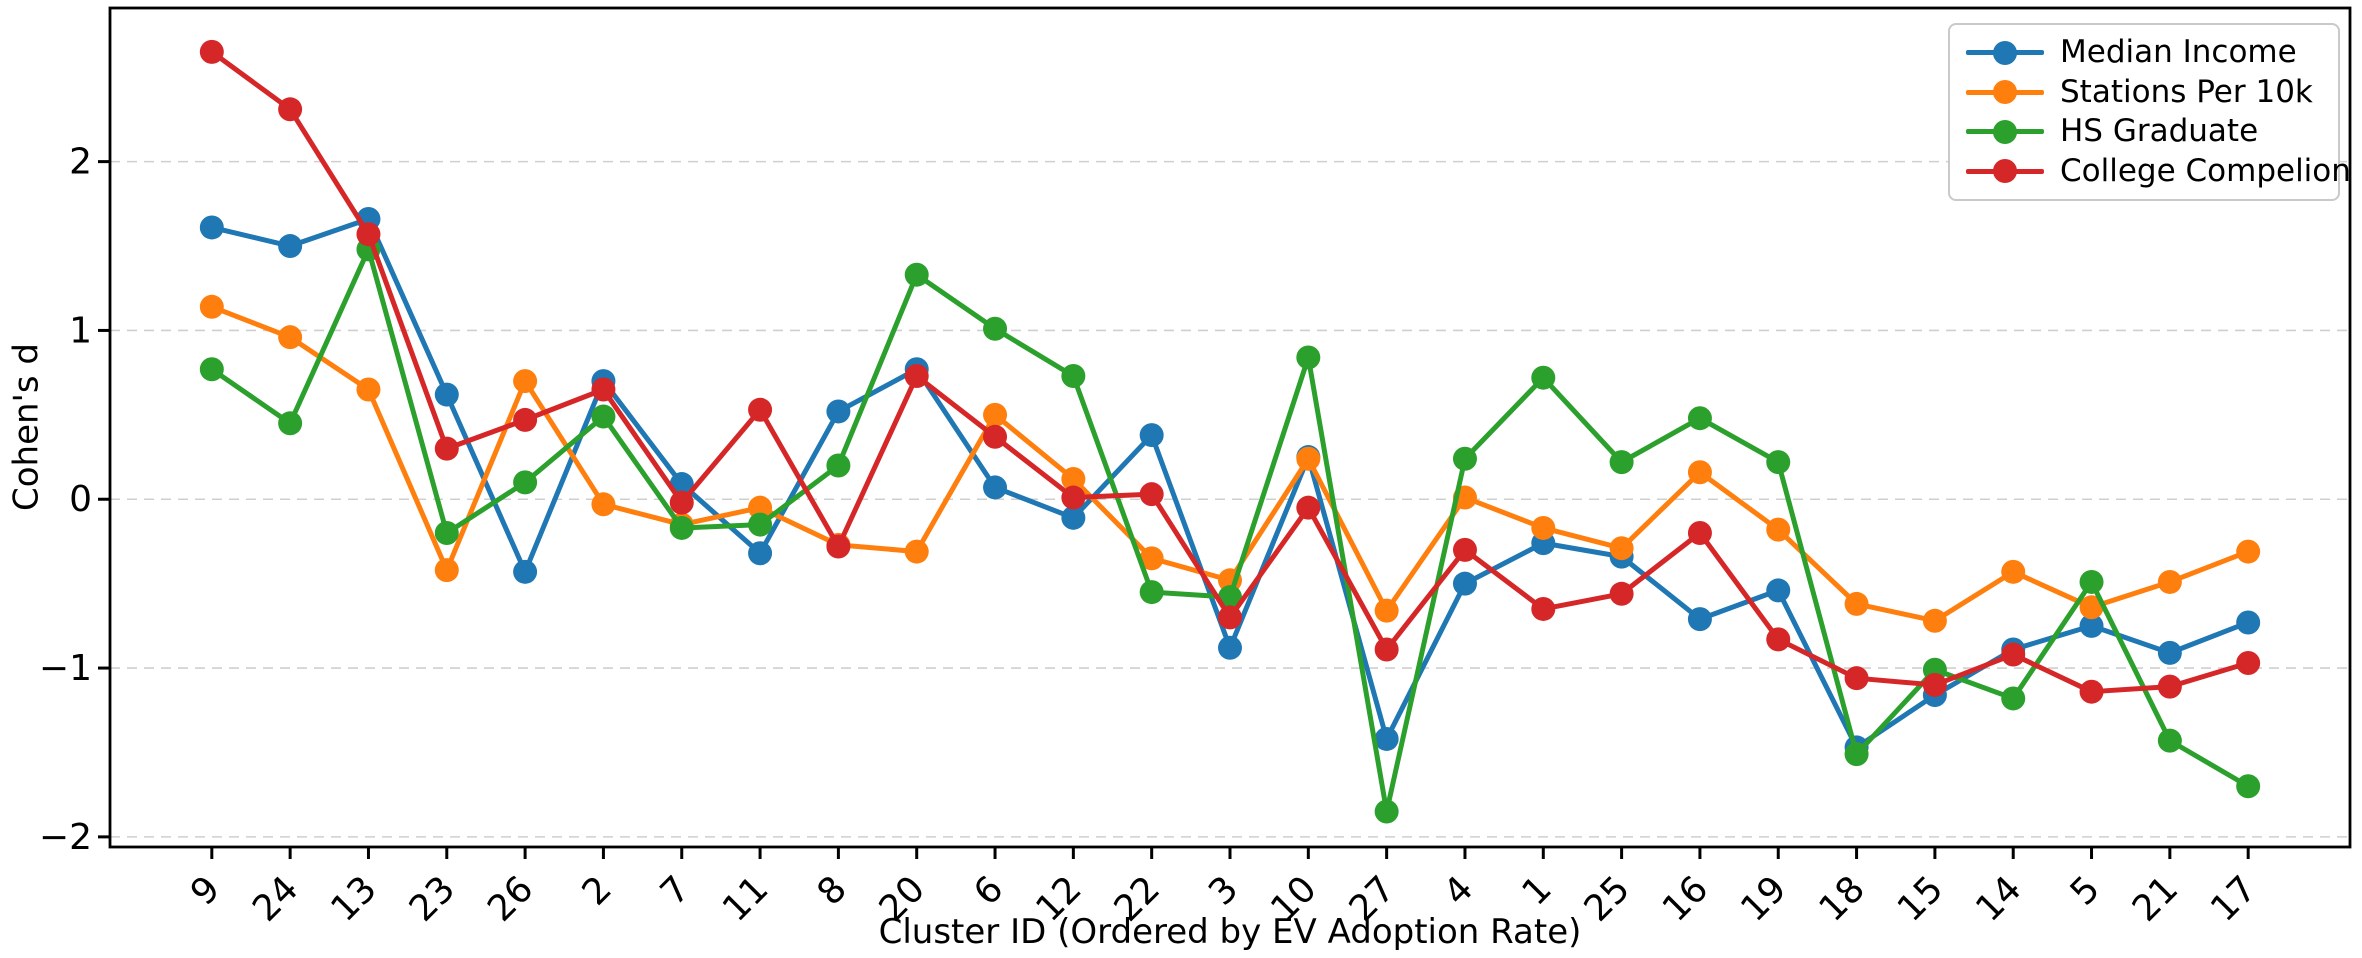 Image resolution: width=2362 pixels, height=958 pixels. Describe the element at coordinates (1223, 890) in the screenshot. I see `x-tick-label: 3` at that location.